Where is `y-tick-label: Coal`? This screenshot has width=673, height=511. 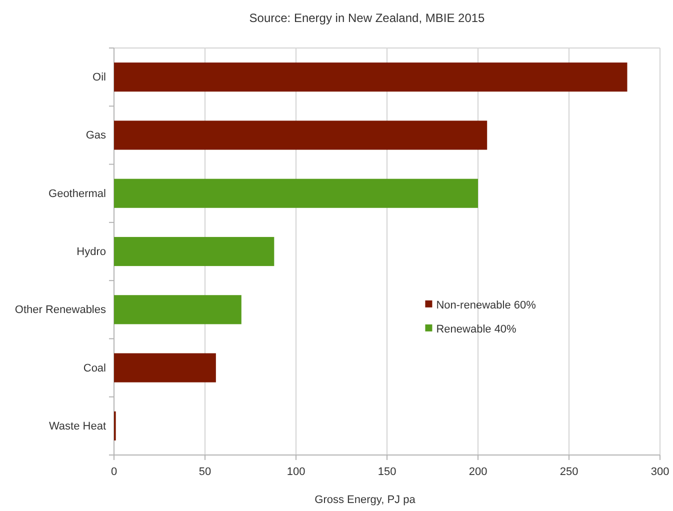
y-tick-label: Coal is located at coordinates (94, 368).